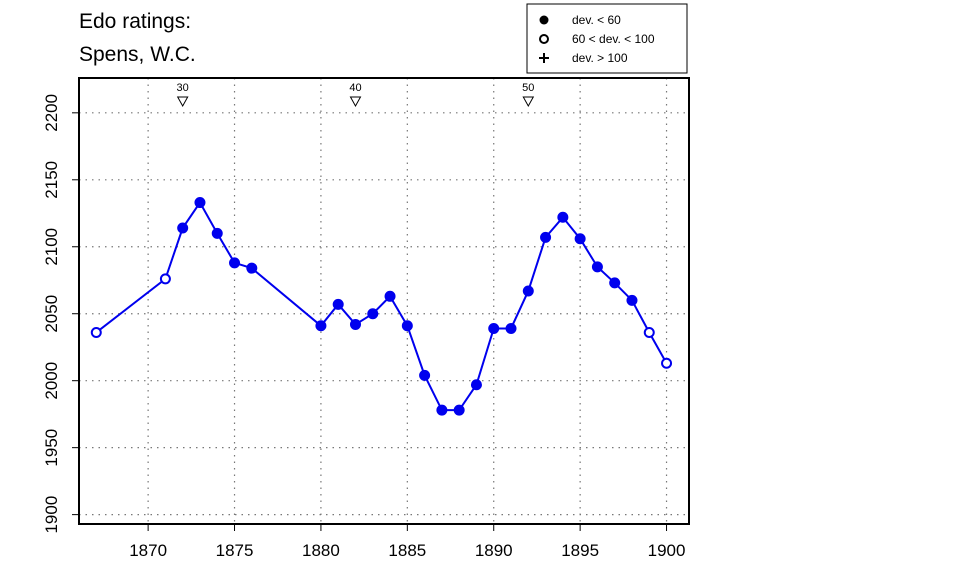  Describe the element at coordinates (51, 448) in the screenshot. I see `y-tick-label: 1950` at that location.